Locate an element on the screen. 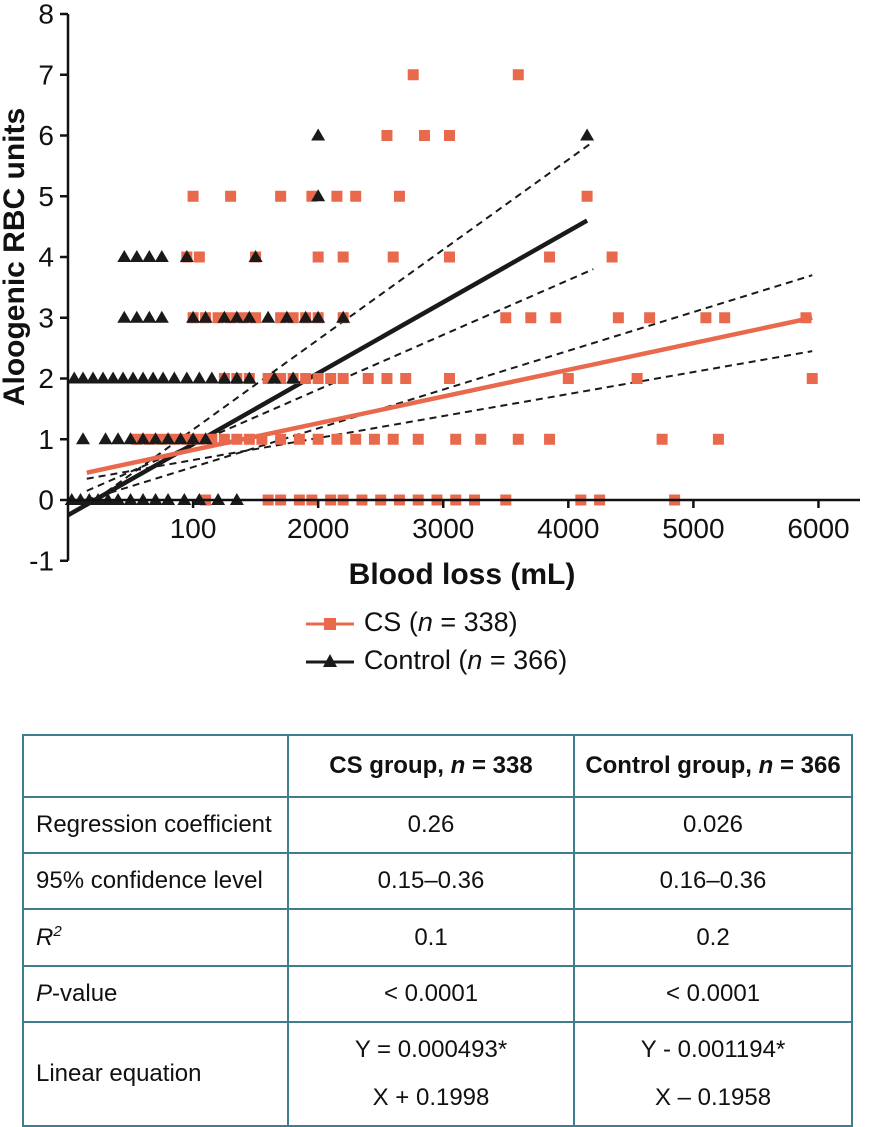  row-label: R2 is located at coordinates (155, 937).